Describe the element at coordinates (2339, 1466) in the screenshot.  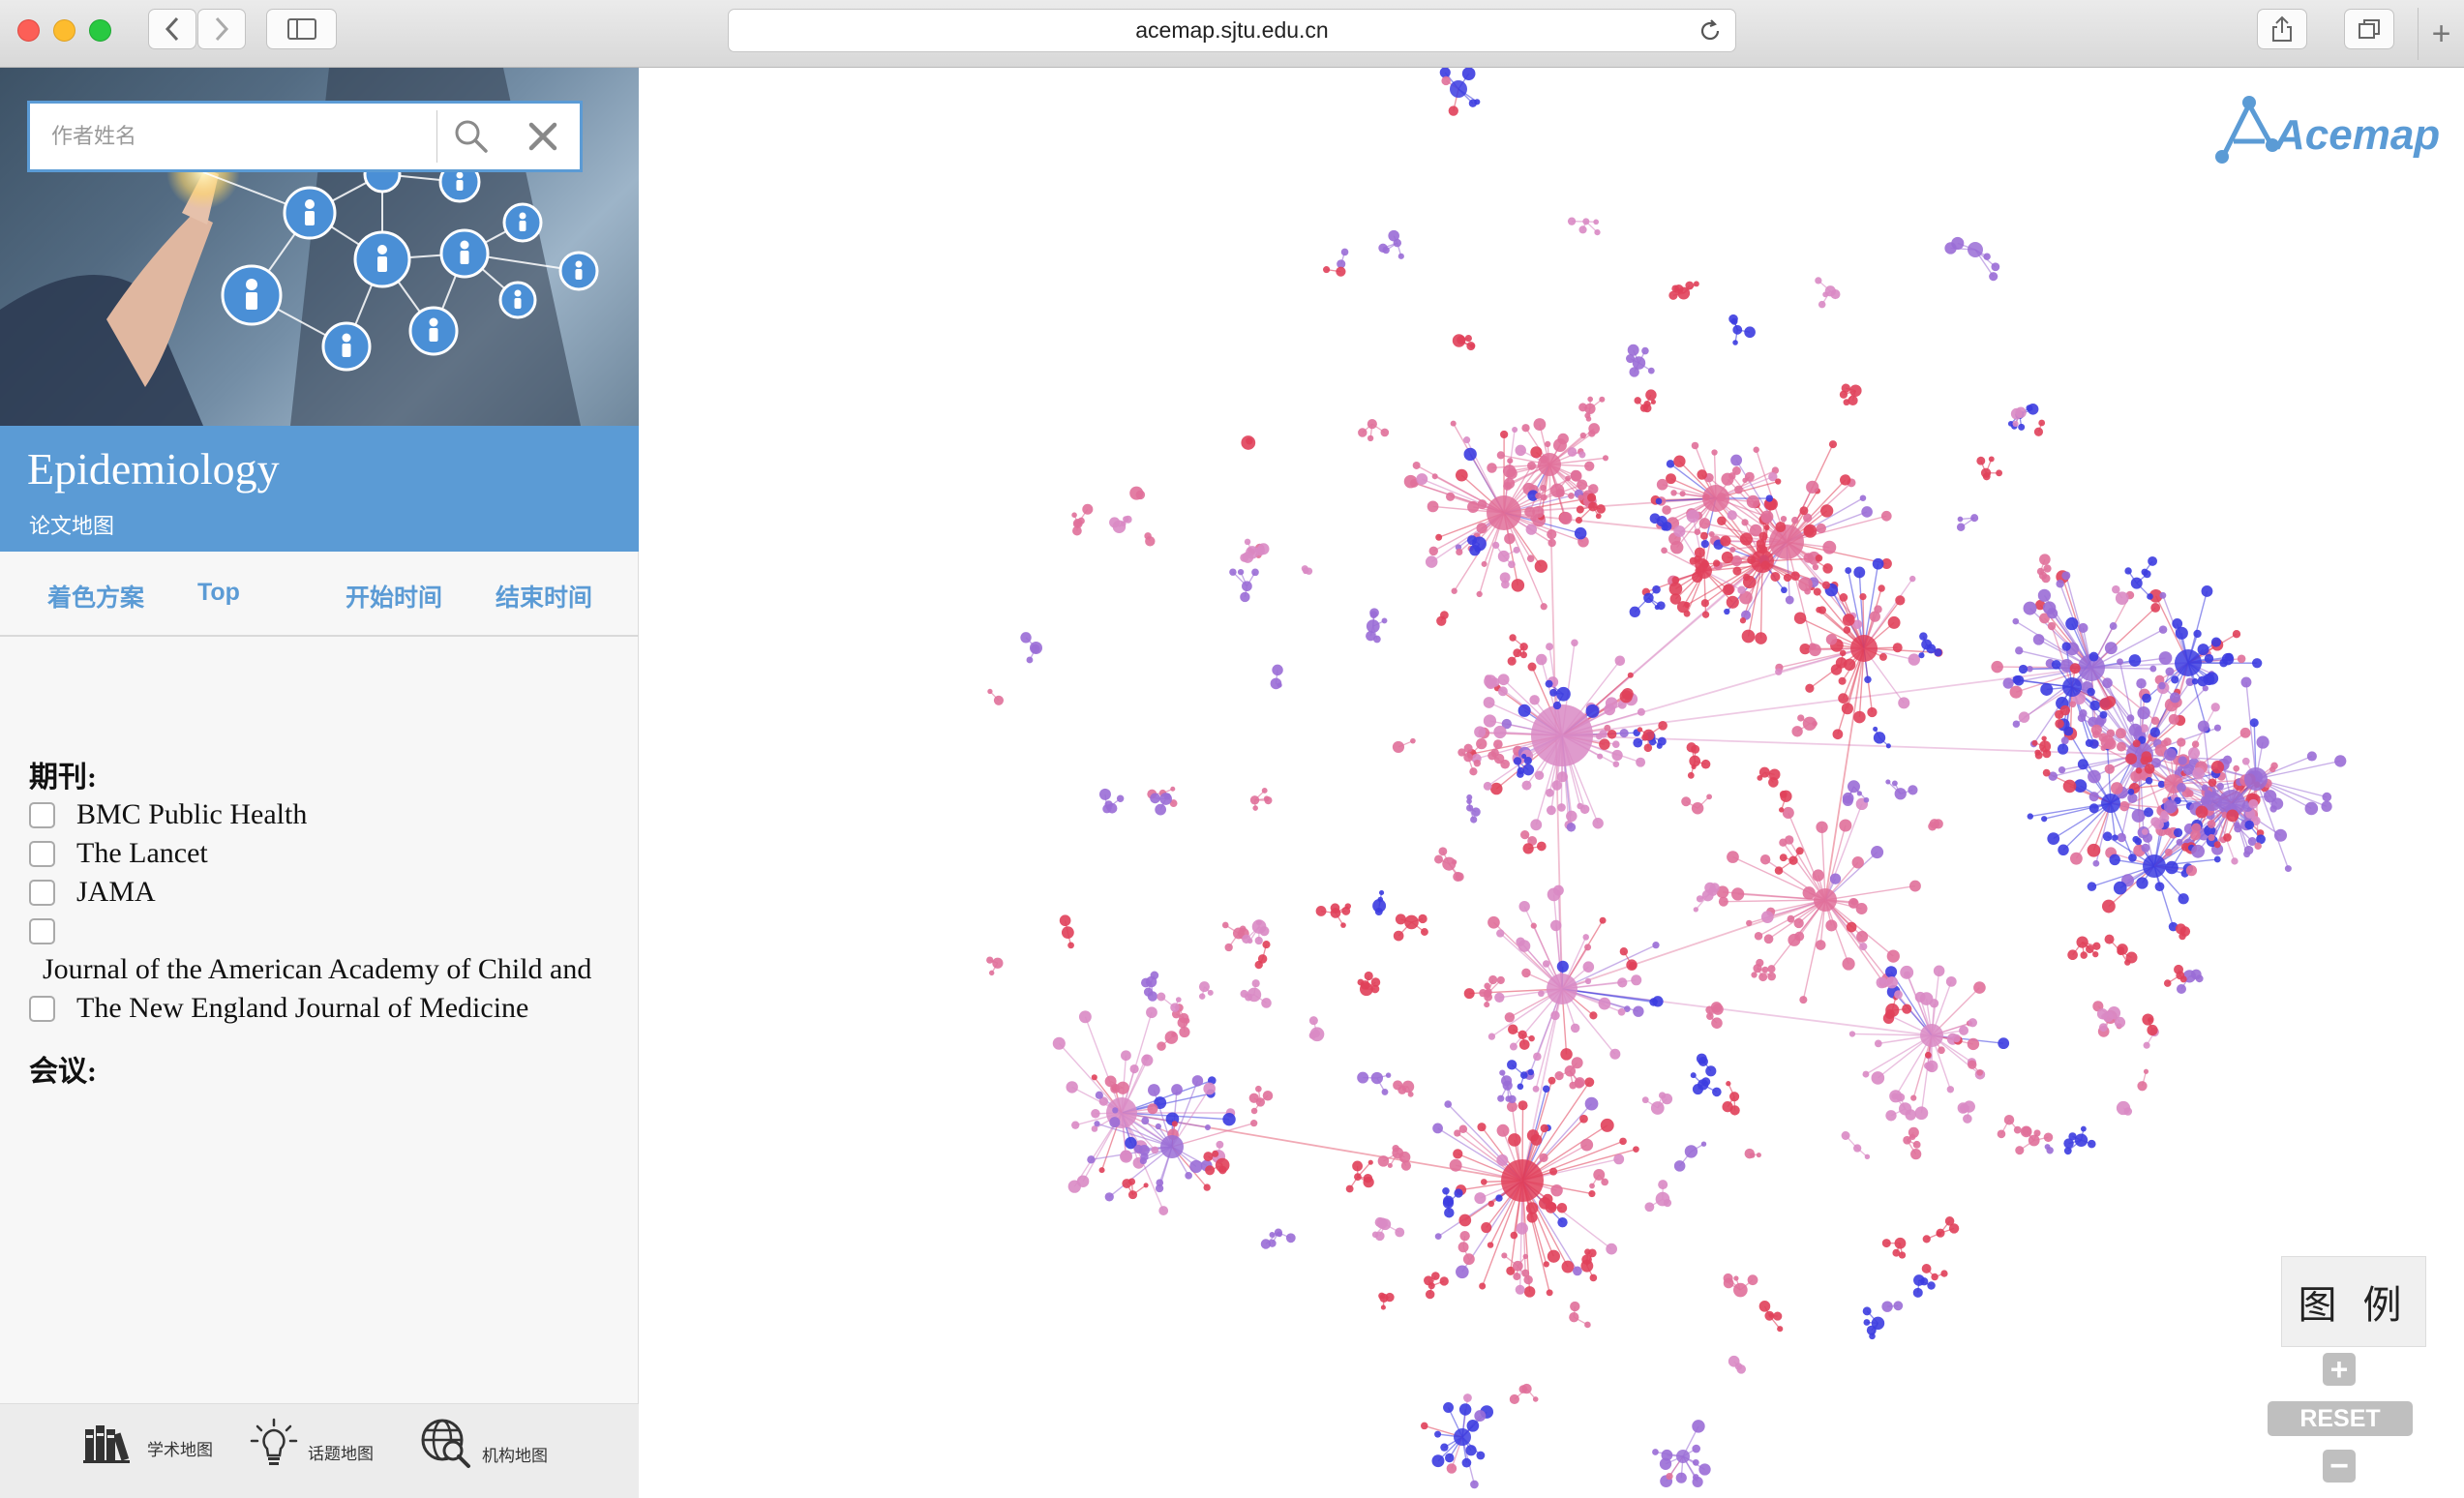
I see `zoom-out-button: −` at that location.